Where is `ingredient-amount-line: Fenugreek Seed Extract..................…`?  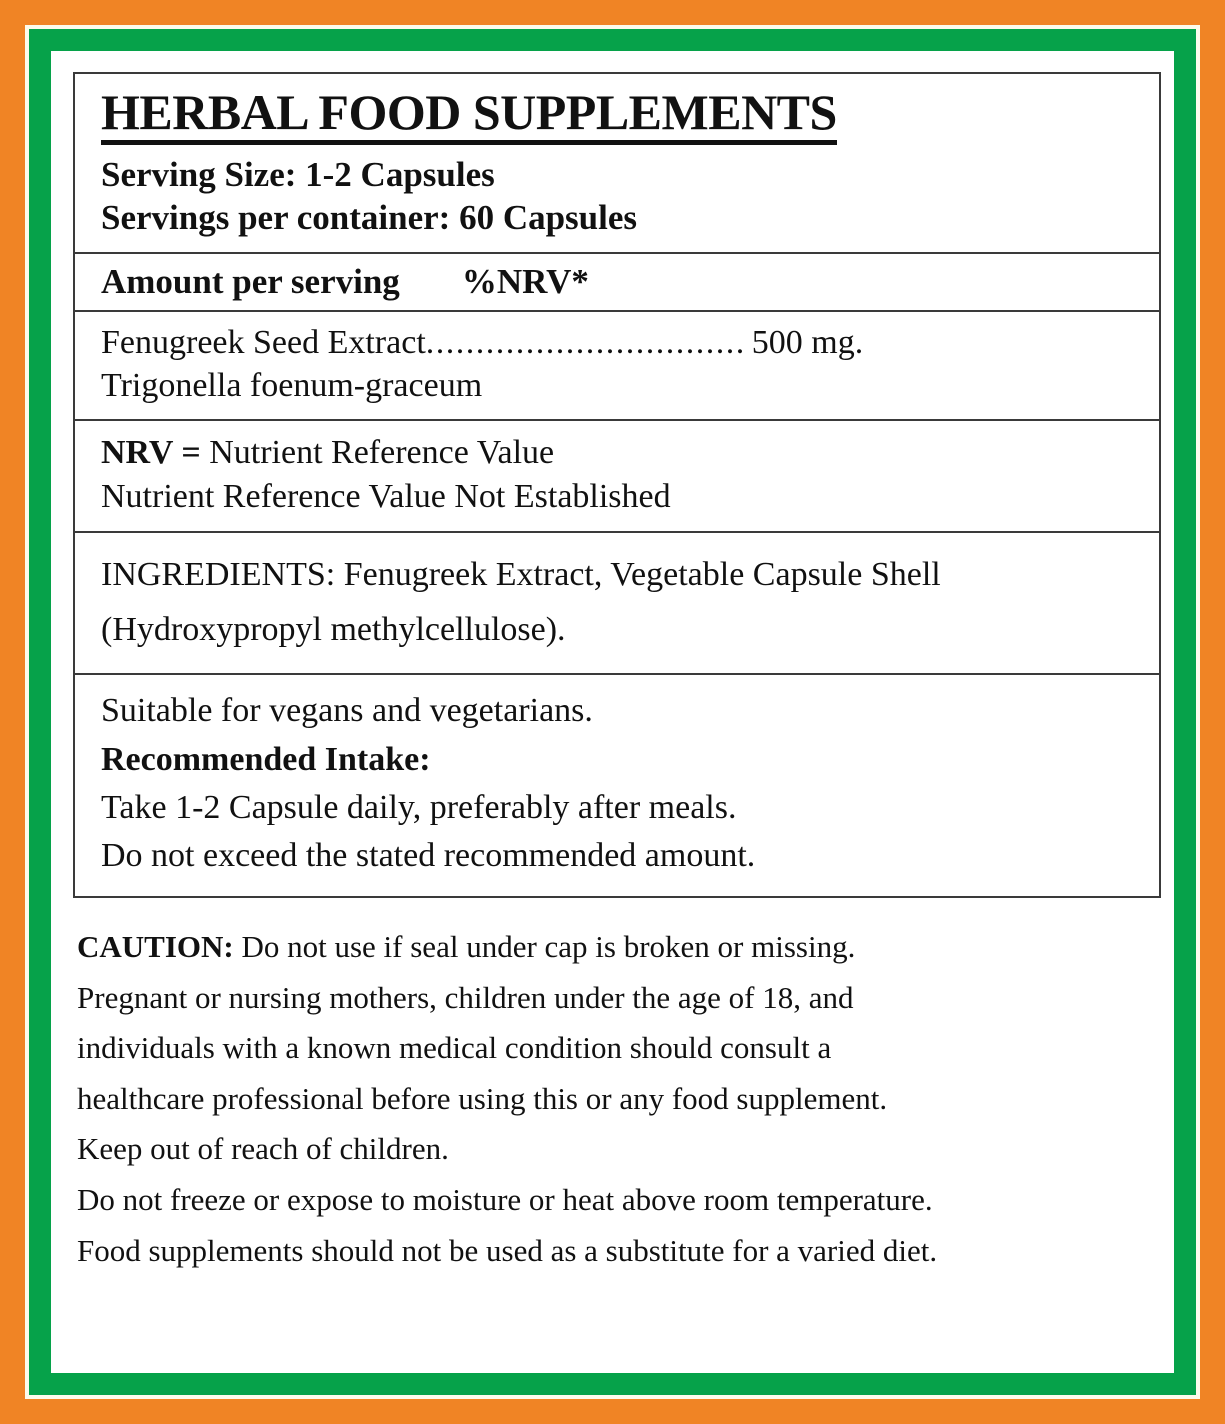 ingredient-amount-line: Fenugreek Seed Extract..................… is located at coordinates (617, 343).